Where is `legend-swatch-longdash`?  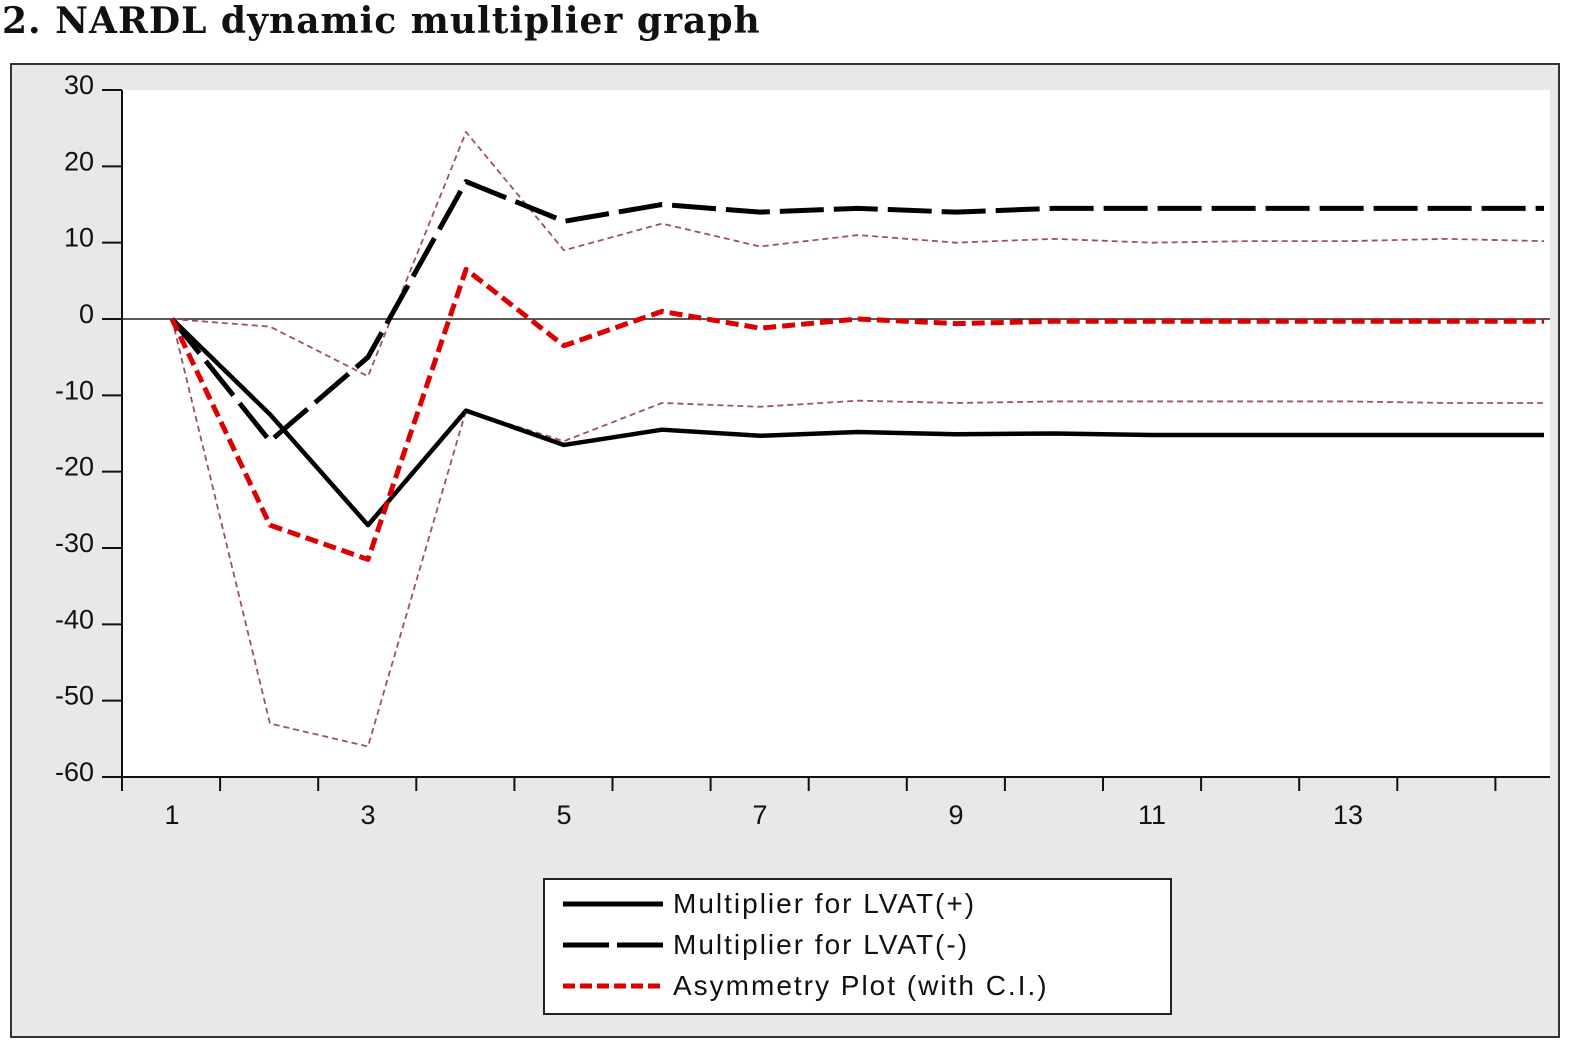
legend-swatch-longdash is located at coordinates (613, 945).